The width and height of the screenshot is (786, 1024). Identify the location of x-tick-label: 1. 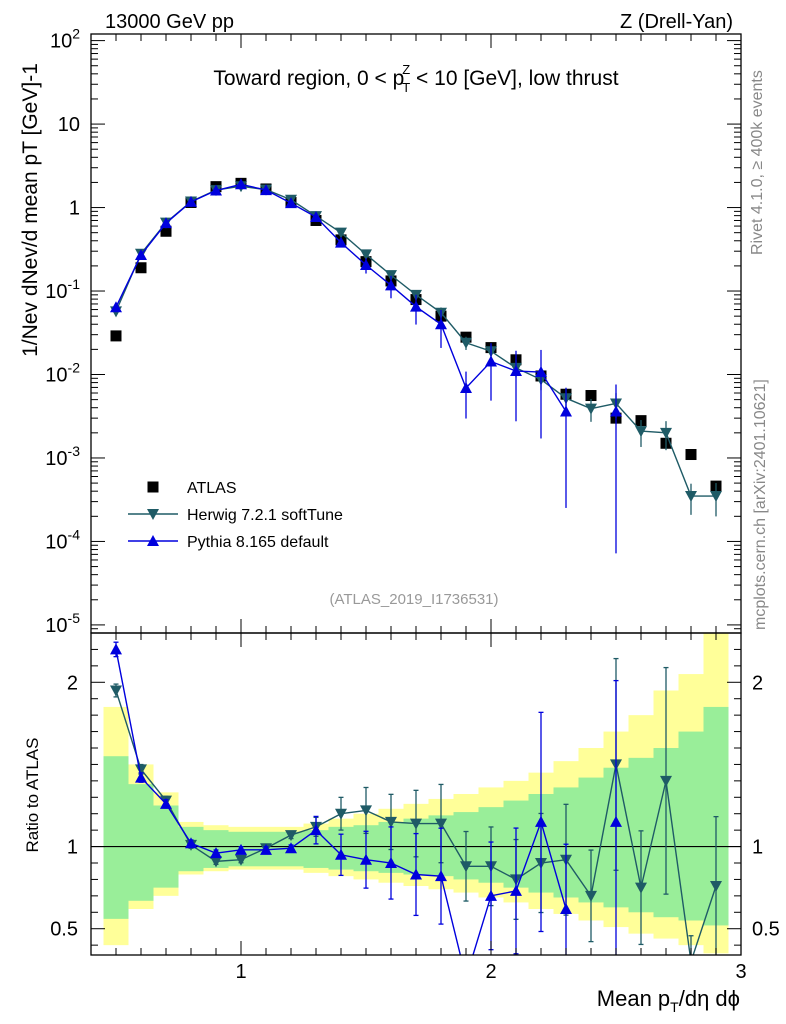
(240, 972).